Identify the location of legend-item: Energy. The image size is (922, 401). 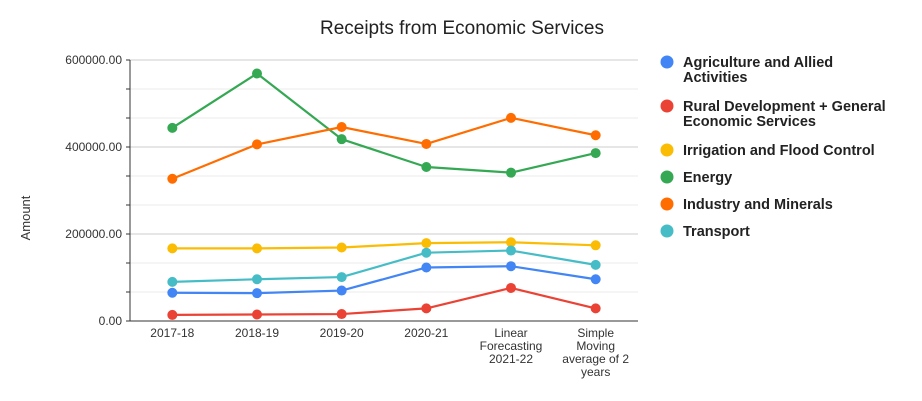
(696, 178).